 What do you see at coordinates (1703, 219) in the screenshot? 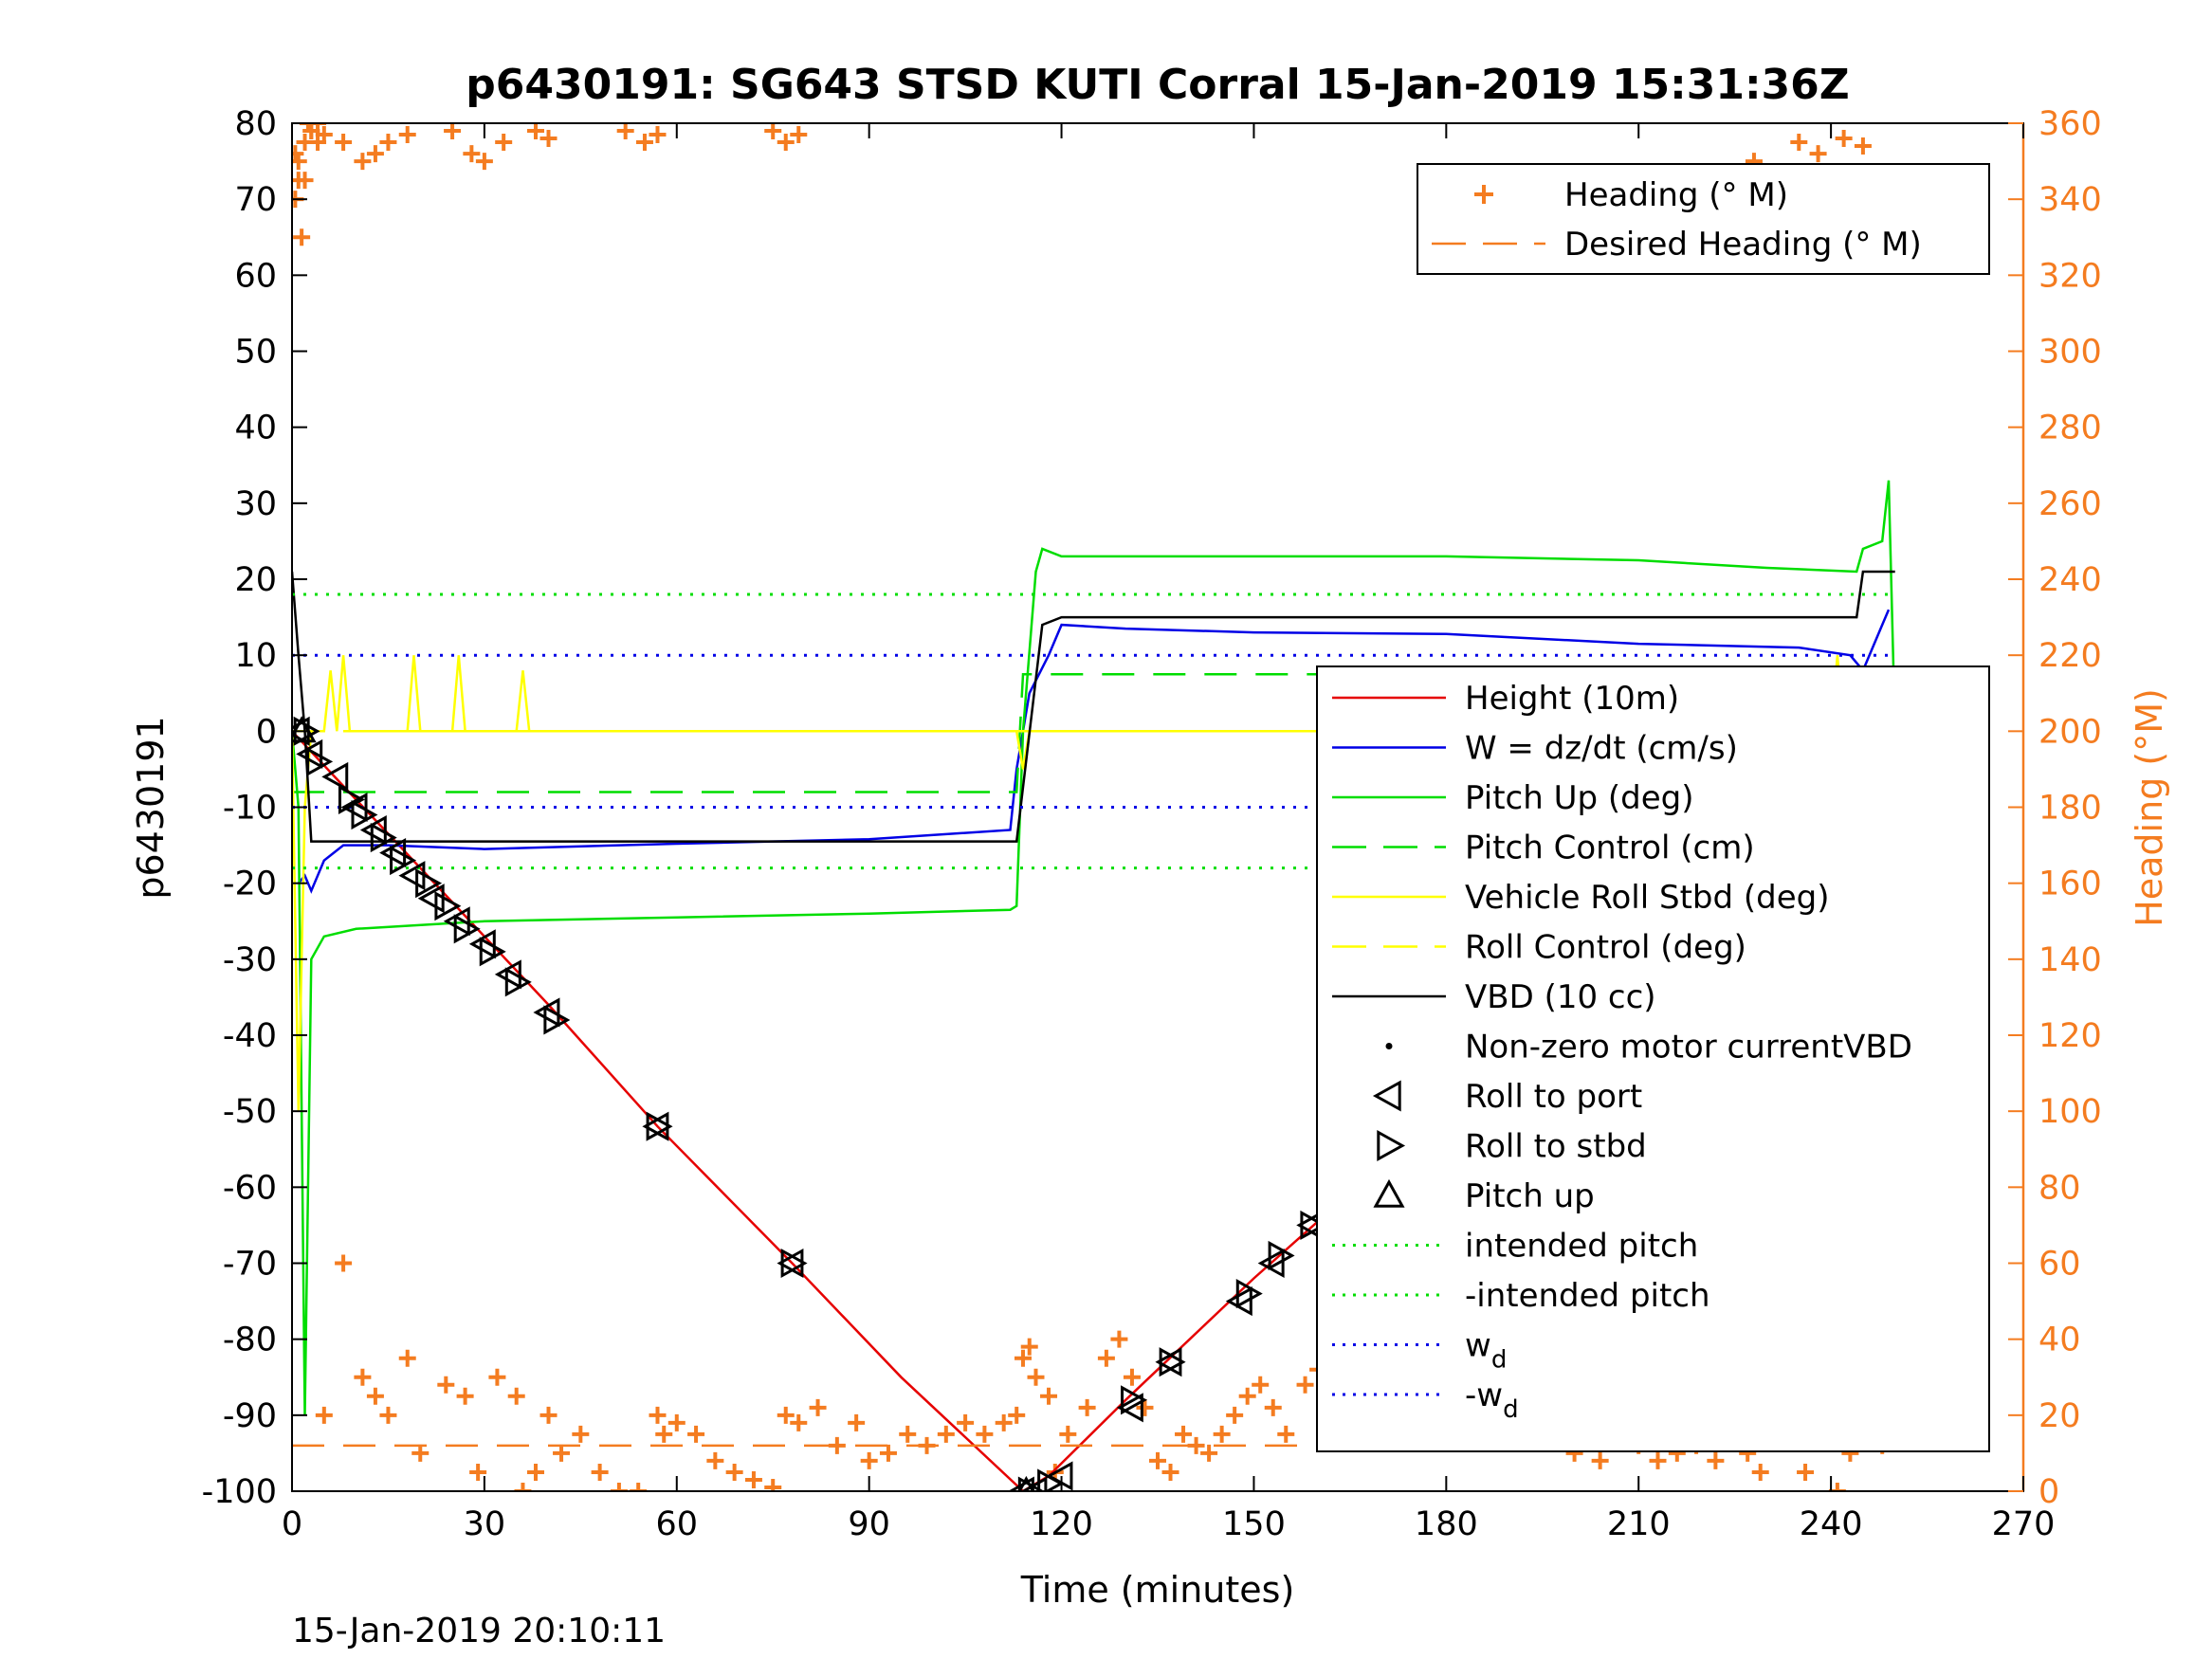
I see `legend-heading: Heading (° M) Desired Heading (° M)` at bounding box center [1703, 219].